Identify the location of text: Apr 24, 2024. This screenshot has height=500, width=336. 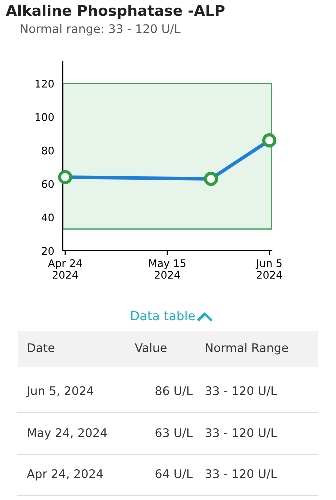
(65, 475).